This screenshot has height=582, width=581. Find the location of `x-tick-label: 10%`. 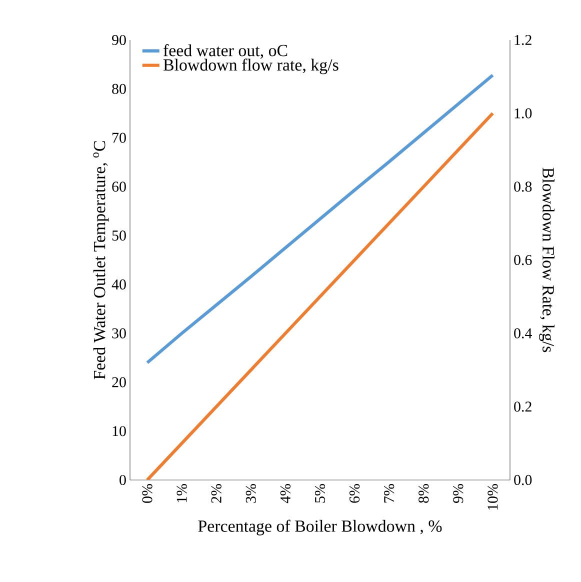

x-tick-label: 10% is located at coordinates (493, 497).